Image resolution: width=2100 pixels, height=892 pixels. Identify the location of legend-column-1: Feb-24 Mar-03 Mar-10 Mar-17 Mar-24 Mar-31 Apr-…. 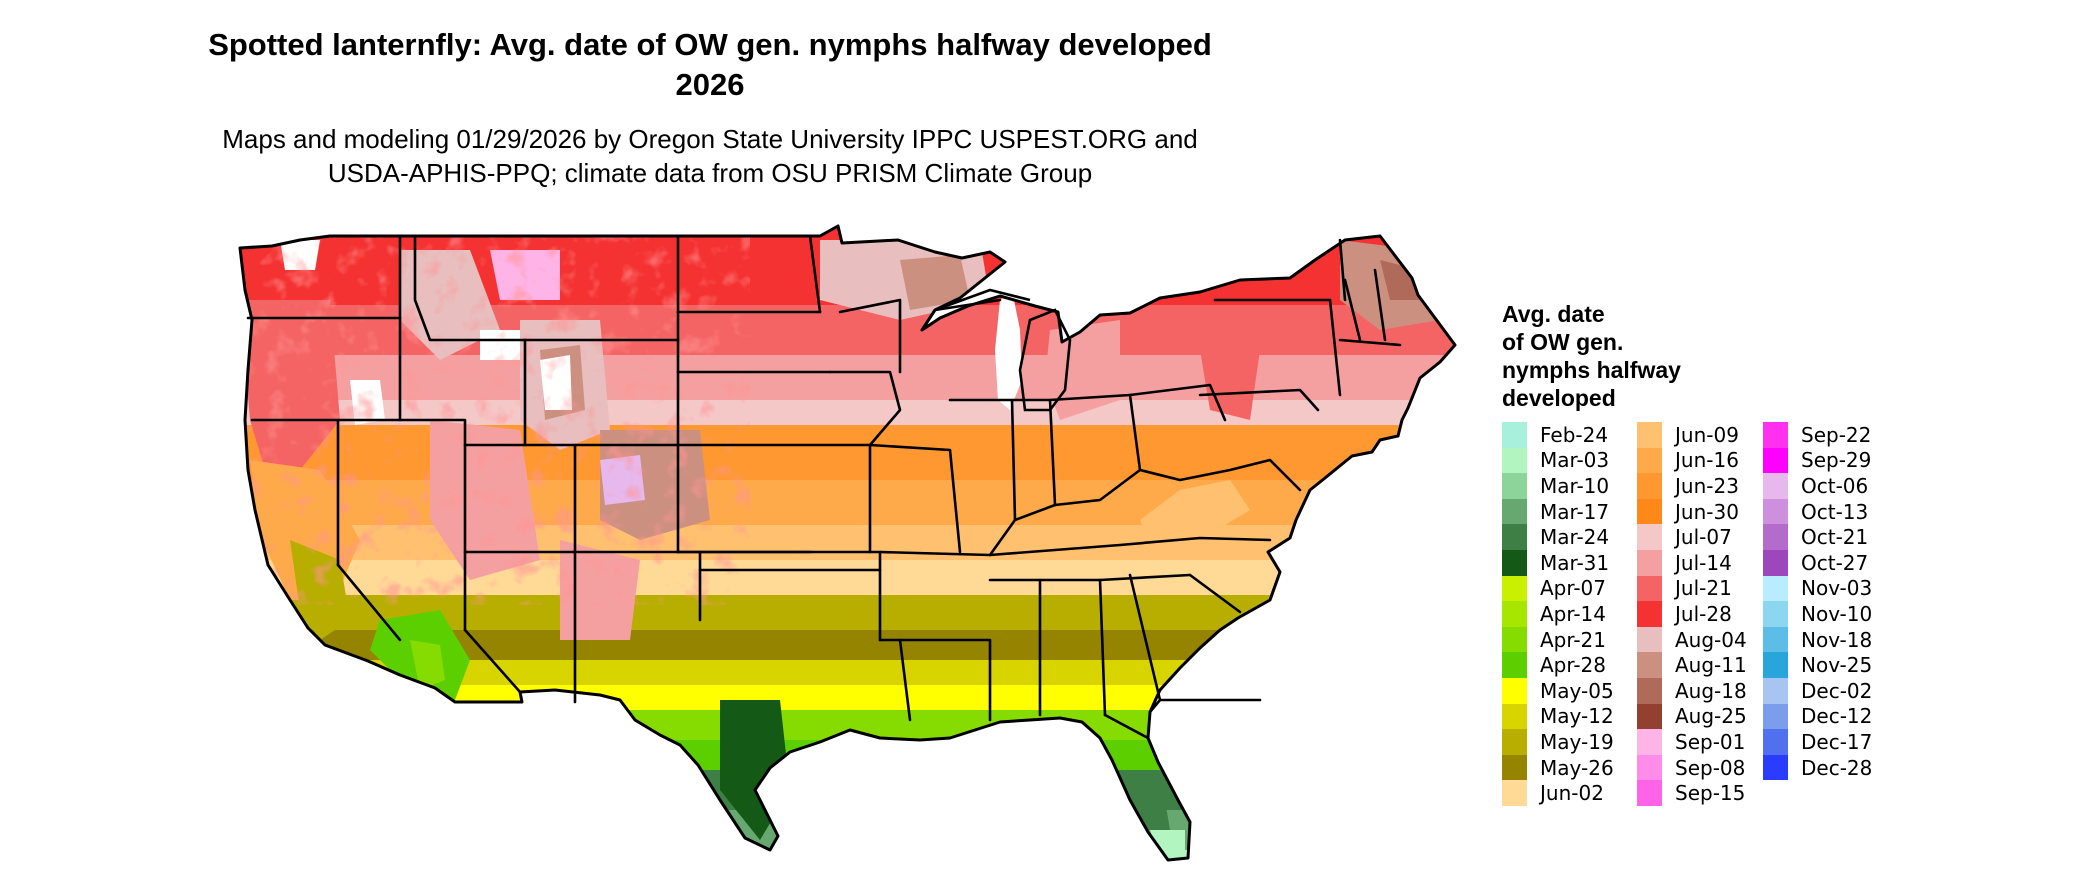
(1558, 614).